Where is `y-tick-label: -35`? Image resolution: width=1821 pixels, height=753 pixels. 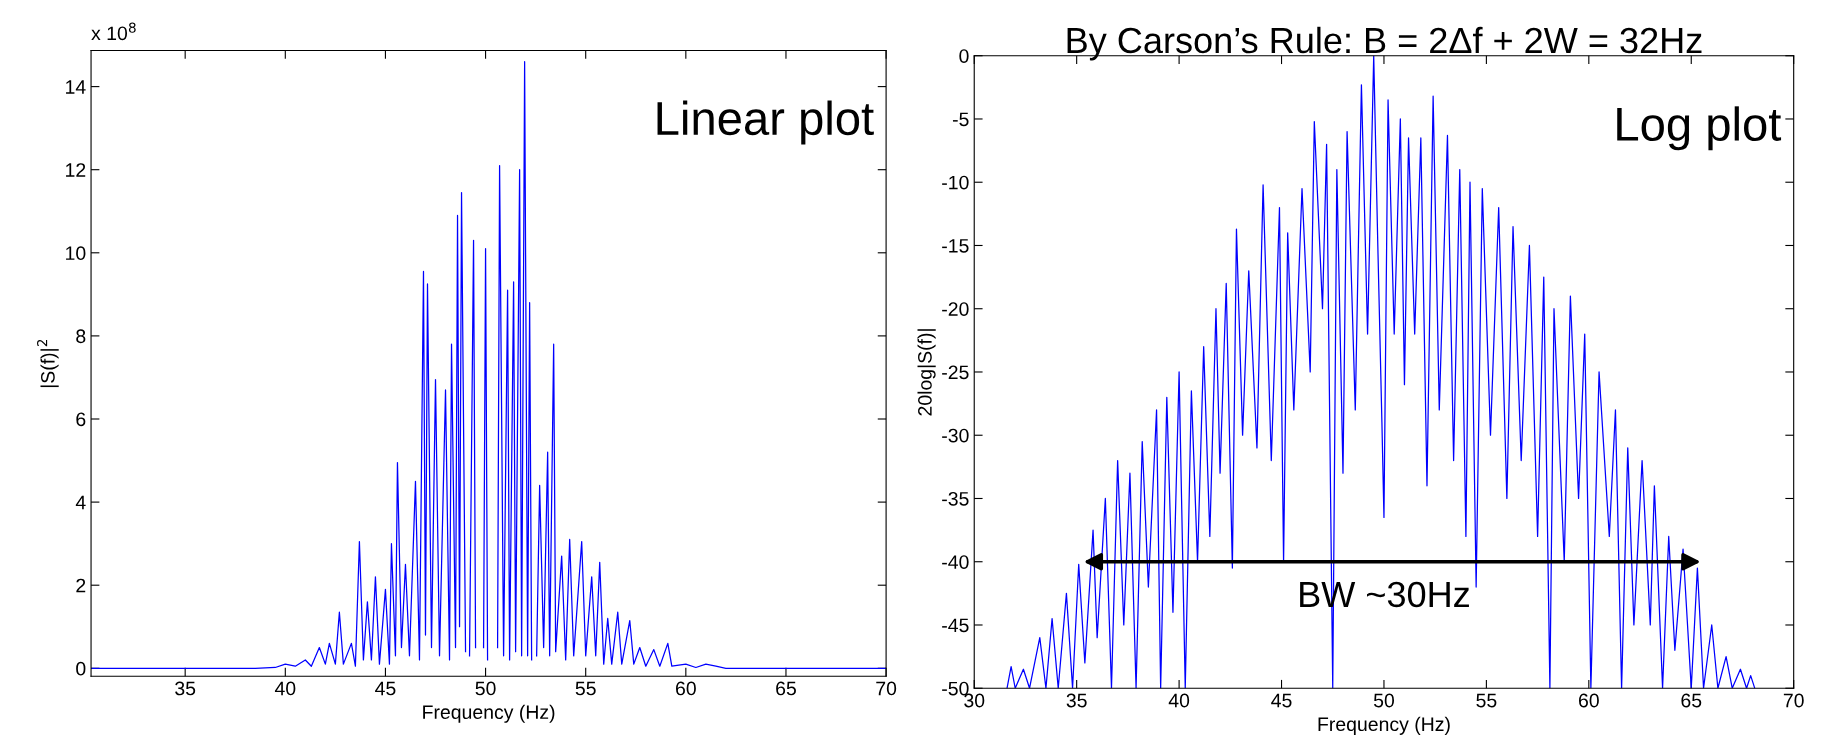
y-tick-label: -35 is located at coordinates (955, 498).